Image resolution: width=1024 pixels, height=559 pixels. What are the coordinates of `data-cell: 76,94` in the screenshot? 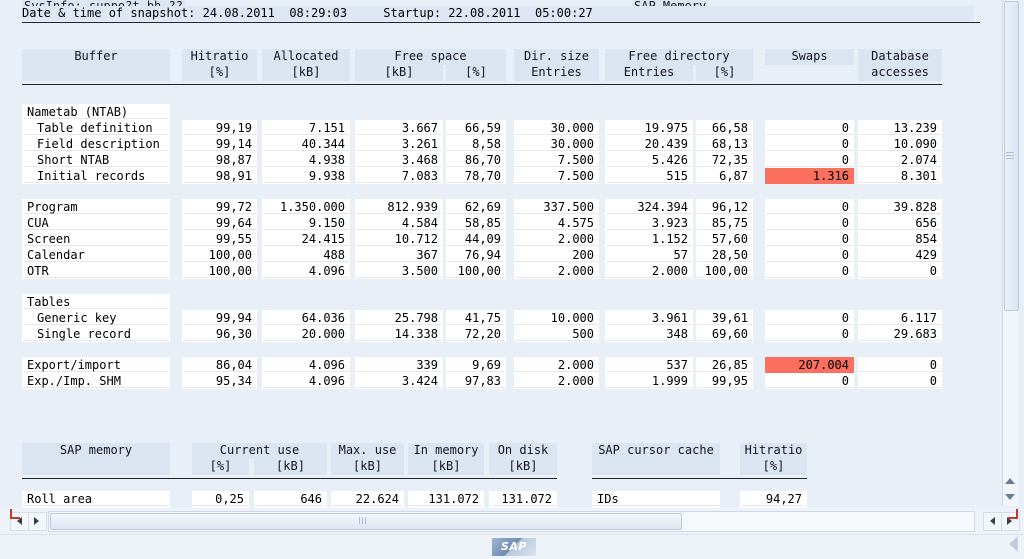 It's located at (476, 255).